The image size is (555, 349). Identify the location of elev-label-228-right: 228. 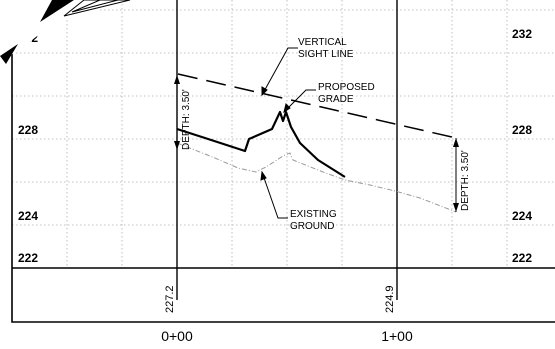
(522, 130).